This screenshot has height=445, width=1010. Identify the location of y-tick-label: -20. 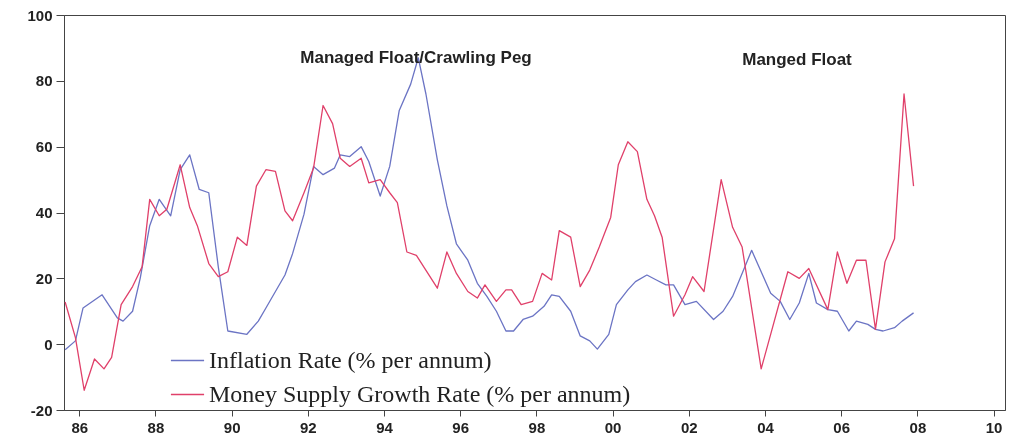
(41, 410).